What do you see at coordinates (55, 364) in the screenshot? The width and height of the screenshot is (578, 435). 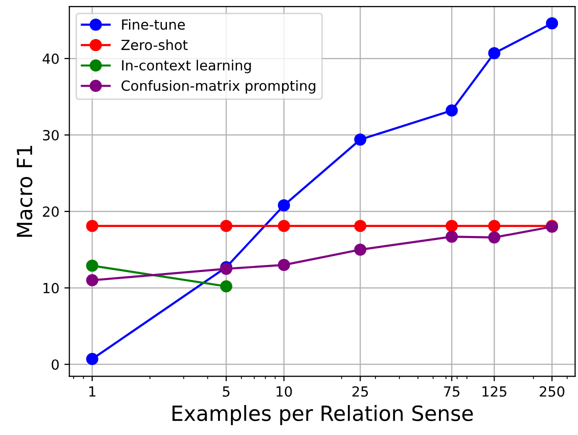 I see `y-tick-label: 0` at bounding box center [55, 364].